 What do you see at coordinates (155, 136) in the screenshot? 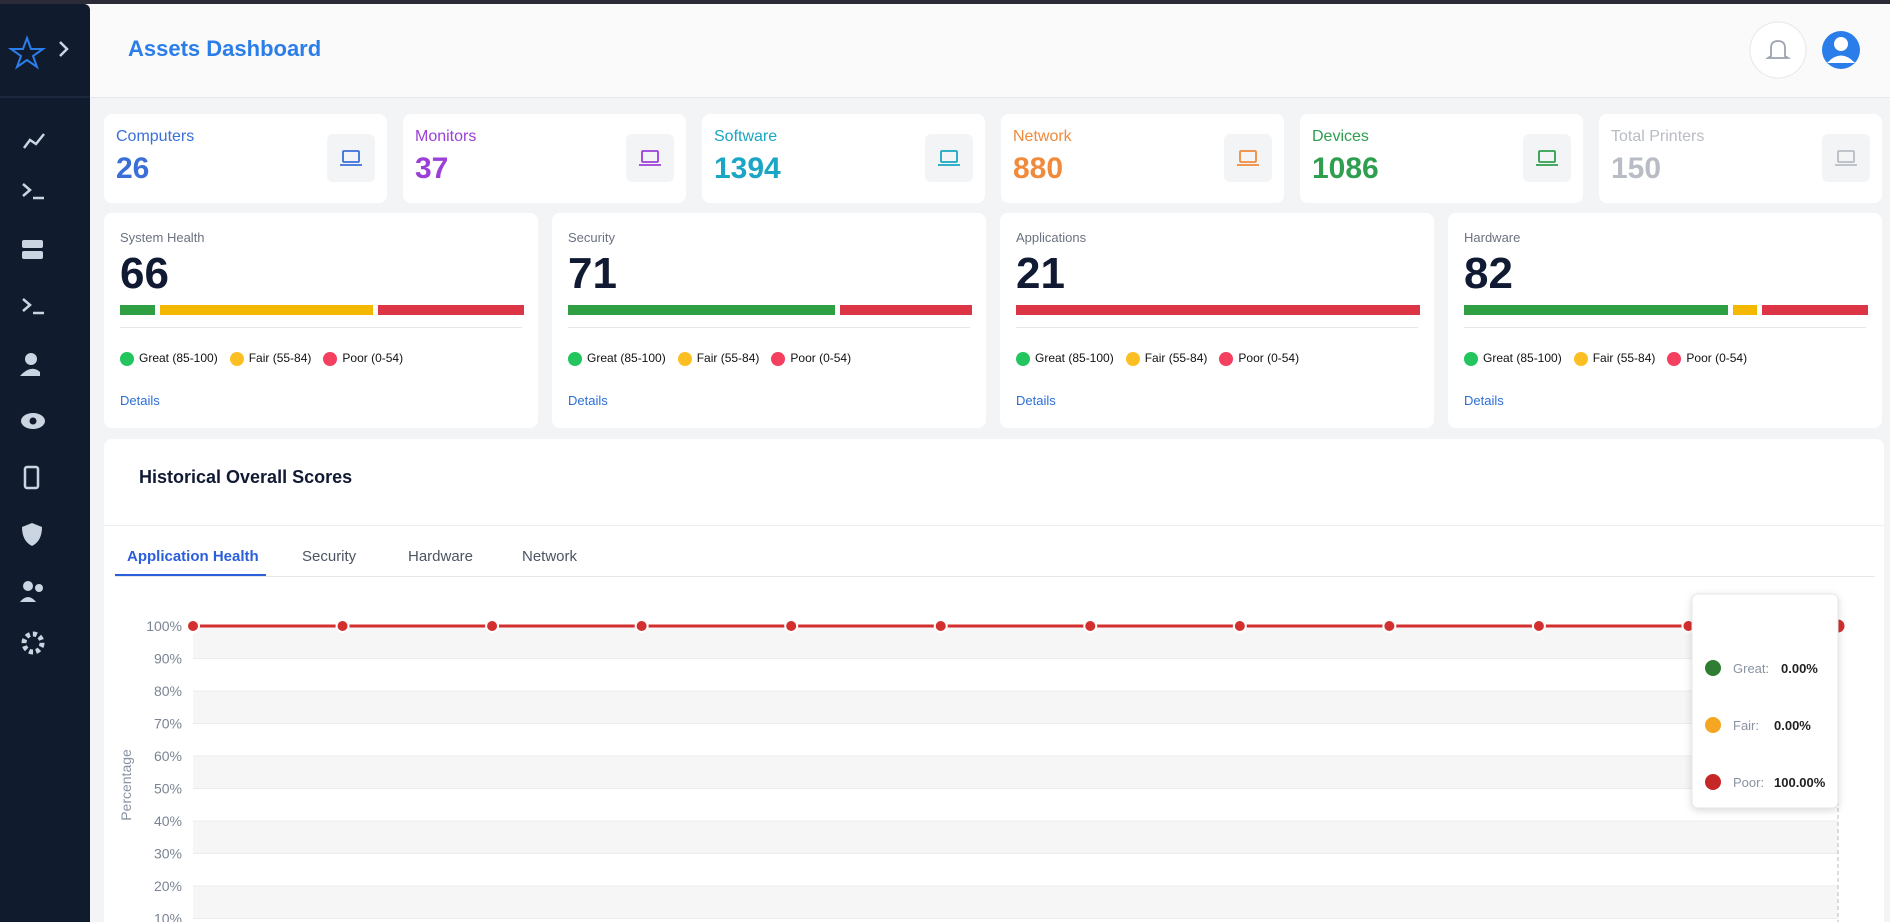
I see `stat-label: Computers` at bounding box center [155, 136].